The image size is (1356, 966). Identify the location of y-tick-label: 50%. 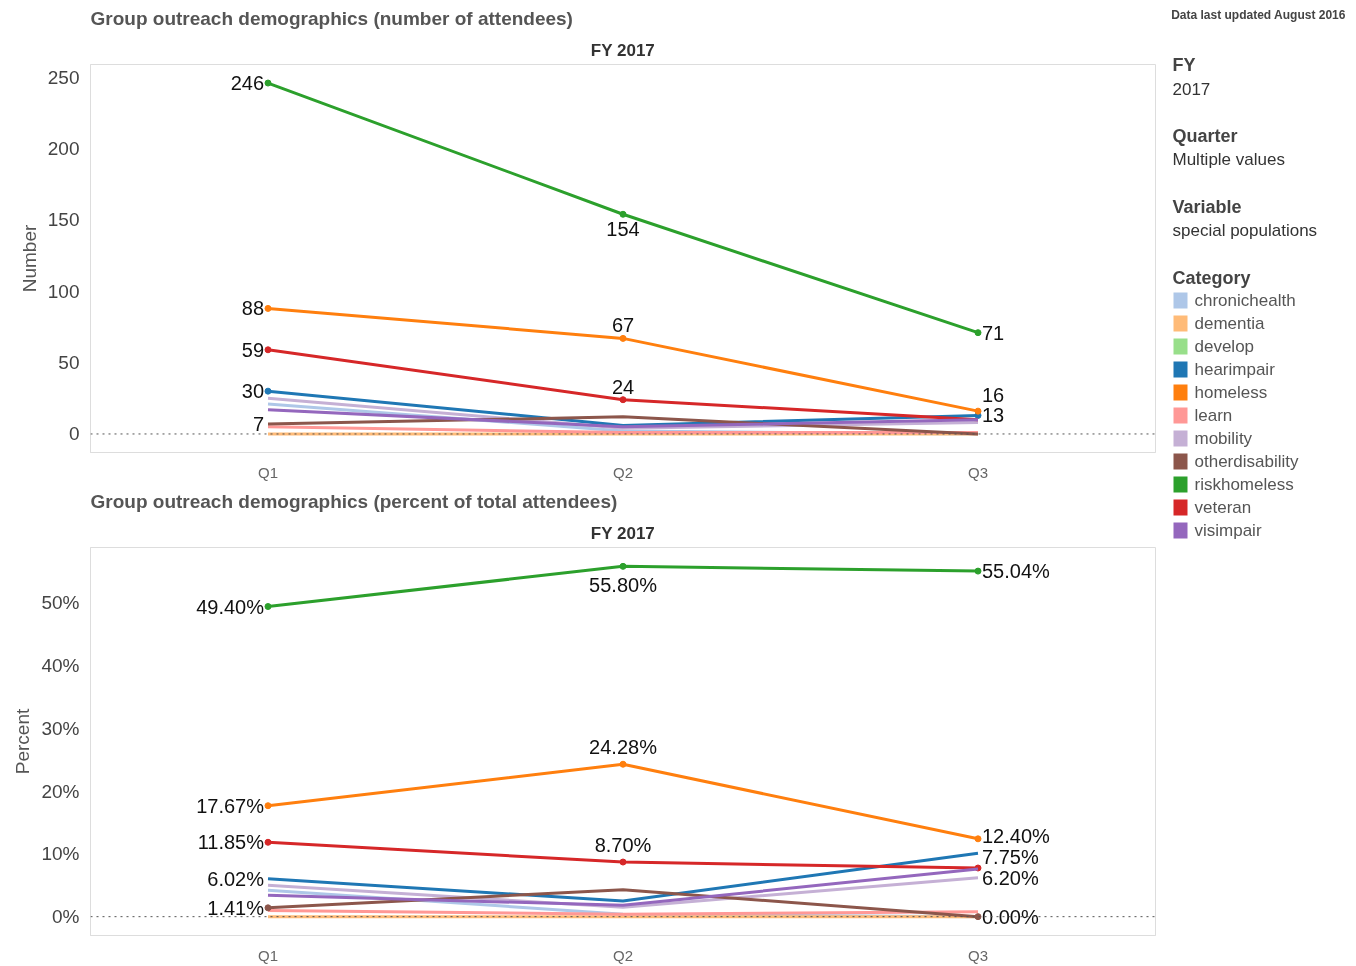
(60, 603).